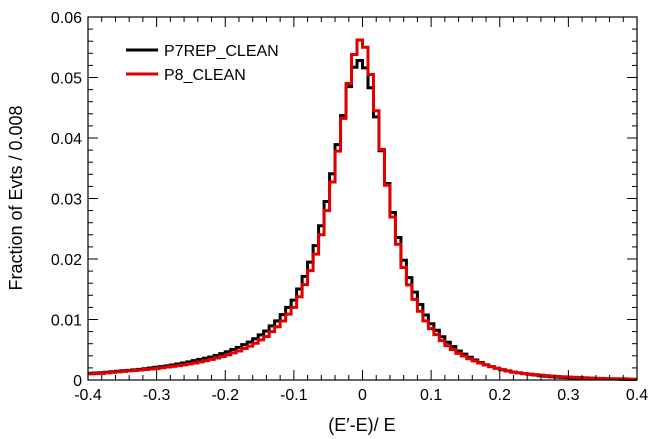  What do you see at coordinates (88, 395) in the screenshot?
I see `x-tick-label: -0.4` at bounding box center [88, 395].